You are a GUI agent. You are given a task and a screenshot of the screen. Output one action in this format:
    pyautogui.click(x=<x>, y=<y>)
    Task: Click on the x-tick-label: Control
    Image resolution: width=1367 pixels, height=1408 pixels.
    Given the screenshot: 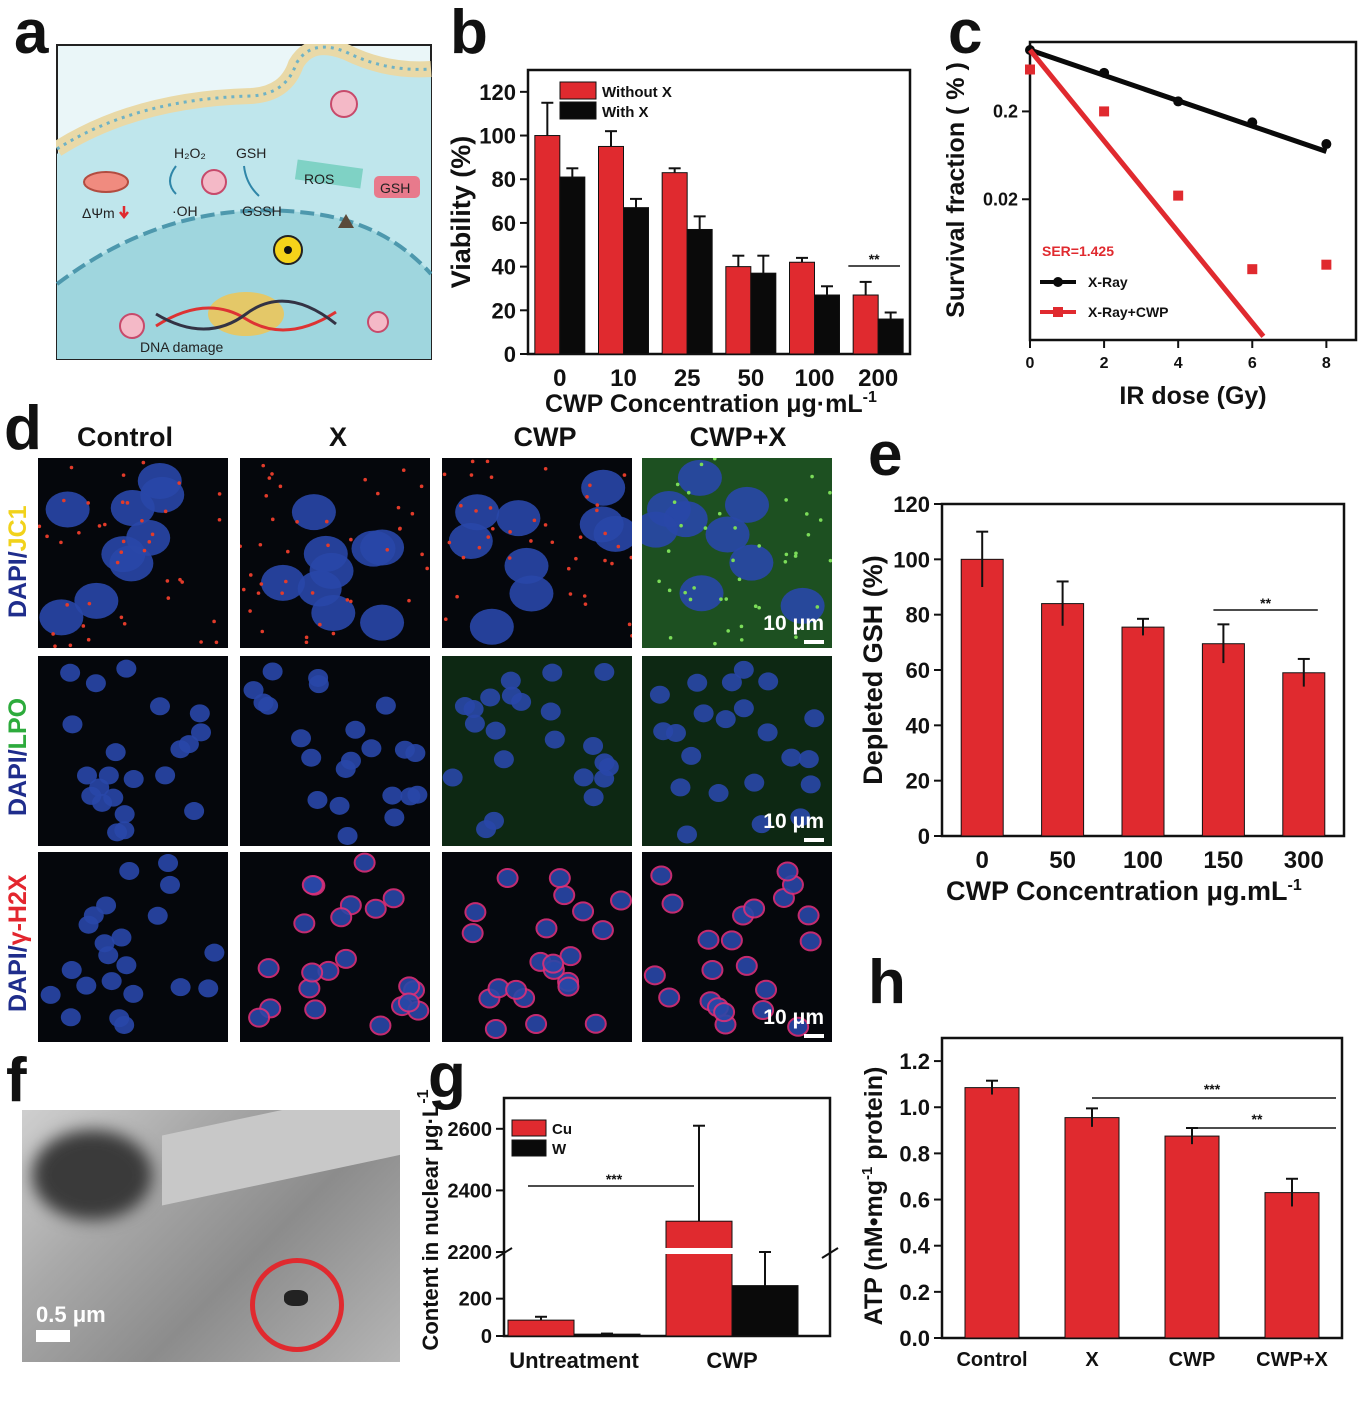 What is the action you would take?
    pyautogui.click(x=991, y=1360)
    